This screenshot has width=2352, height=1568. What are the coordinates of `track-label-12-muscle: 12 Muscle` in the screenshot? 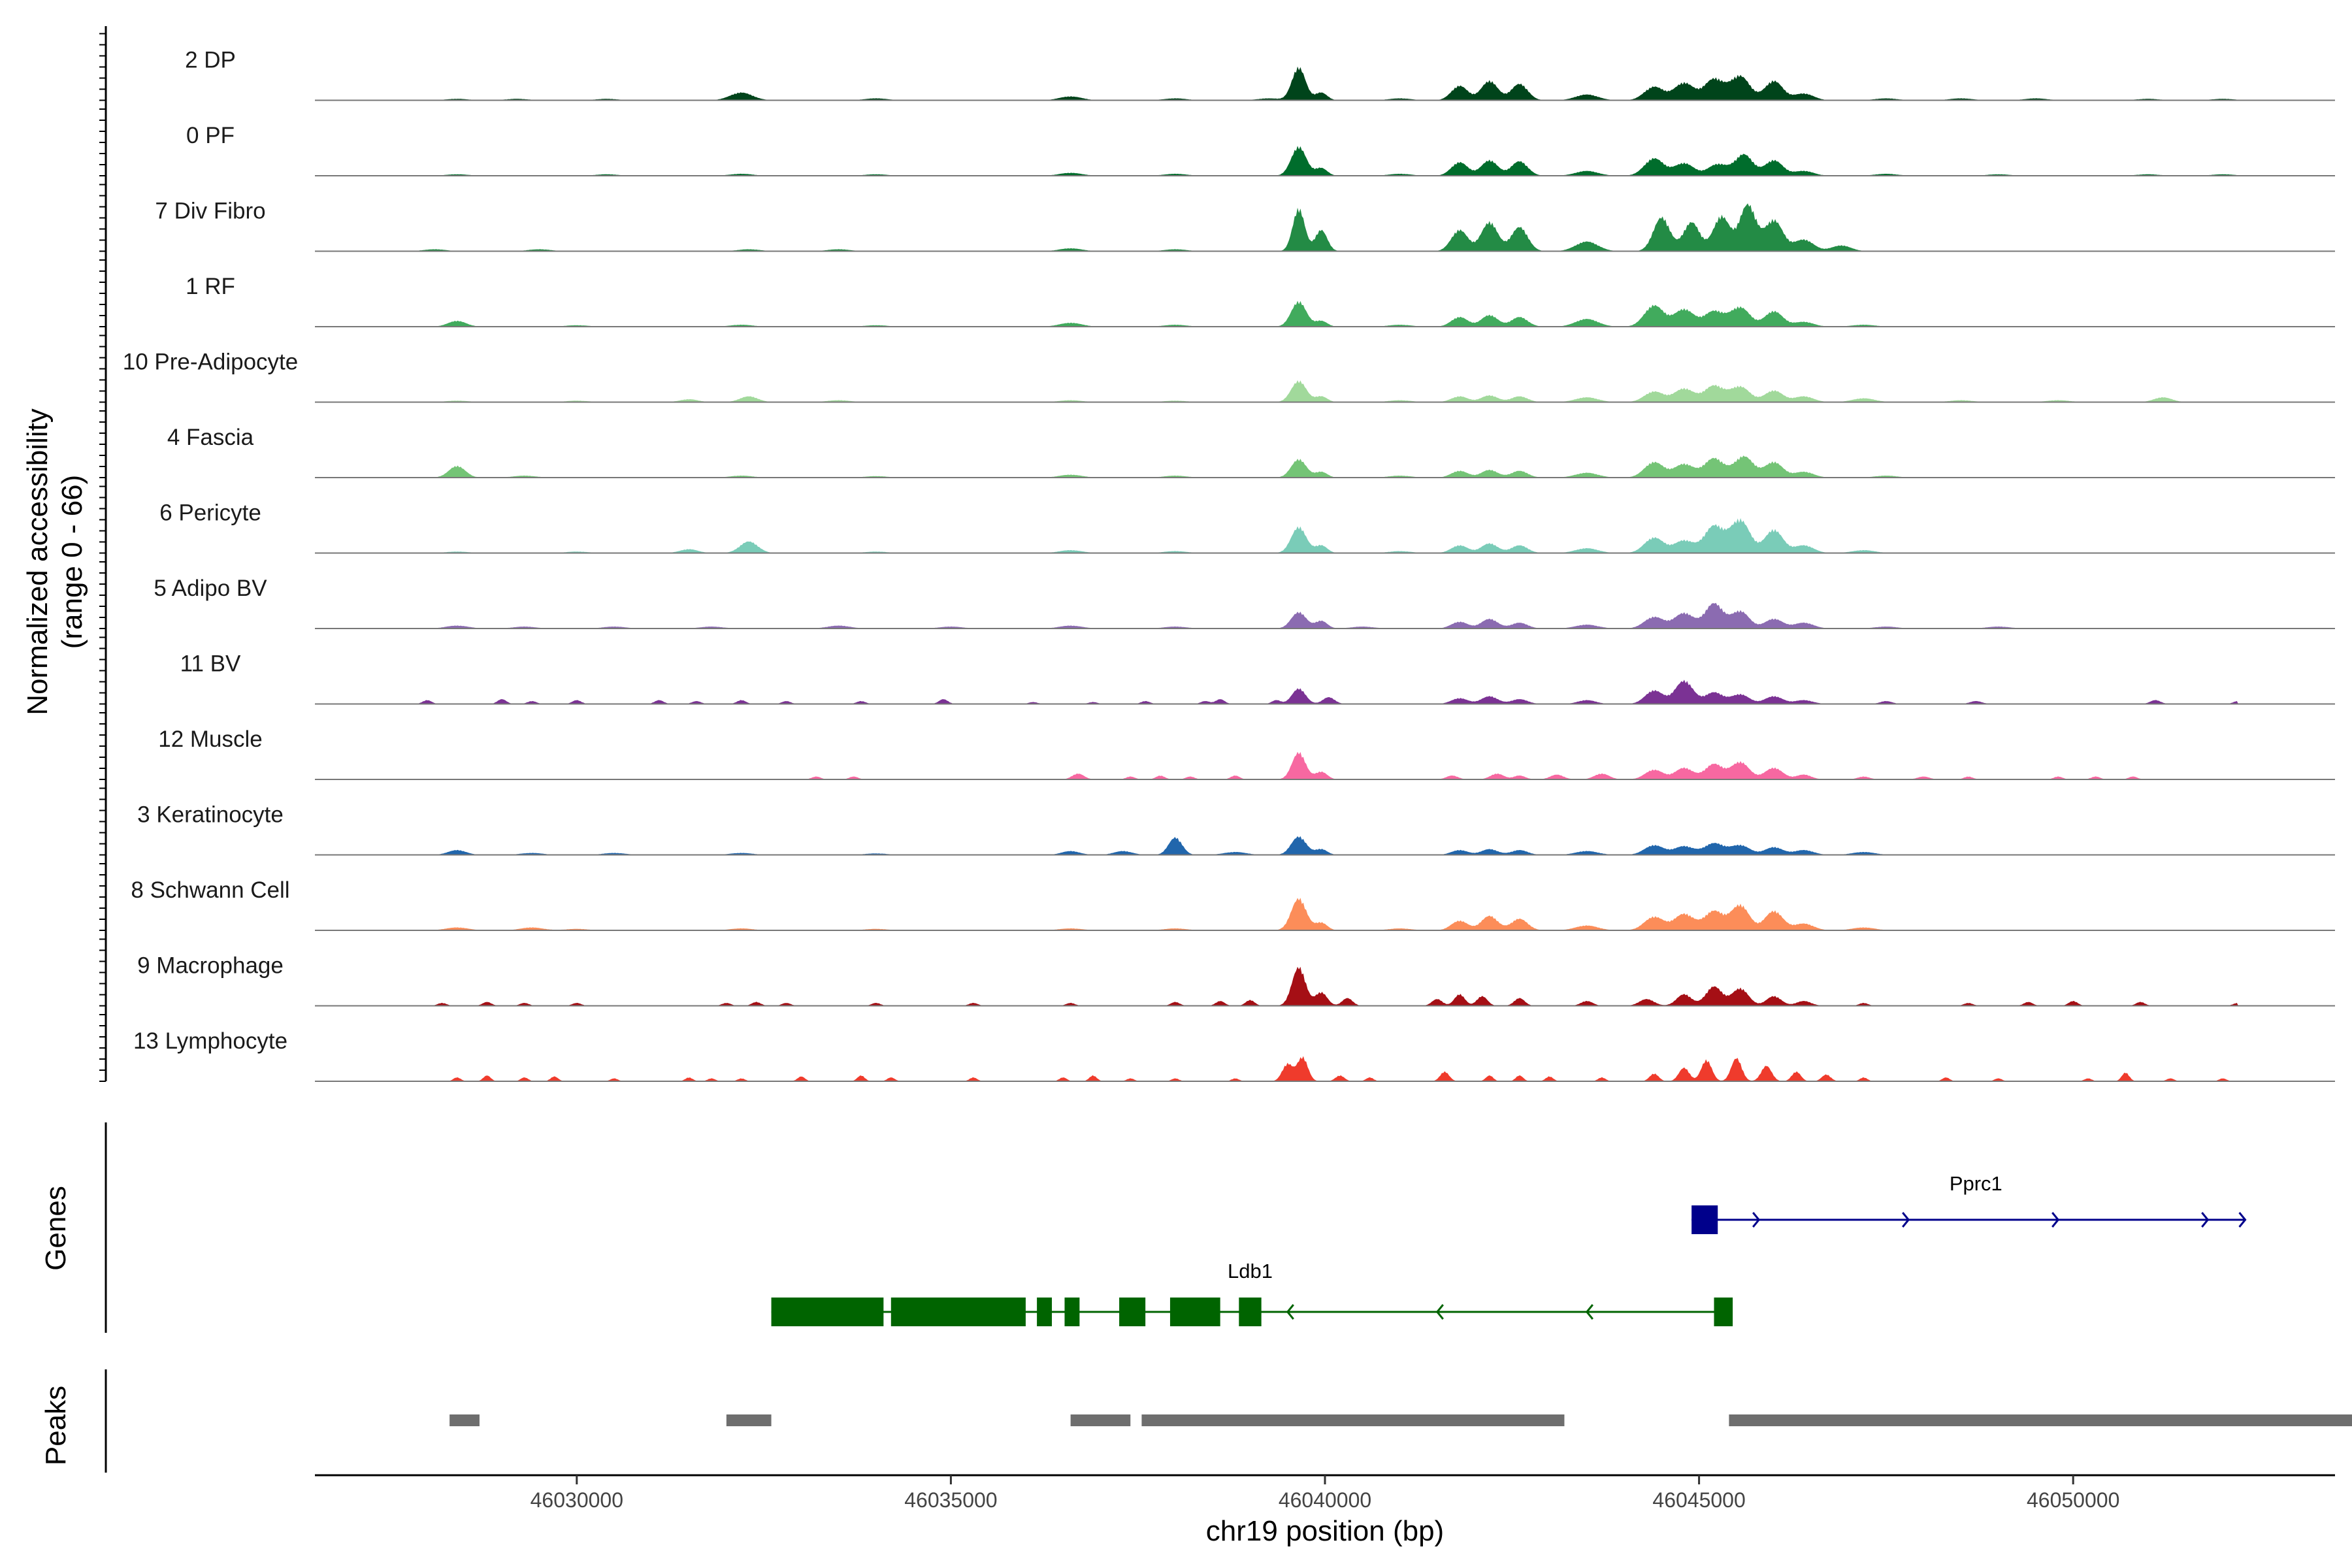 It's located at (210, 739).